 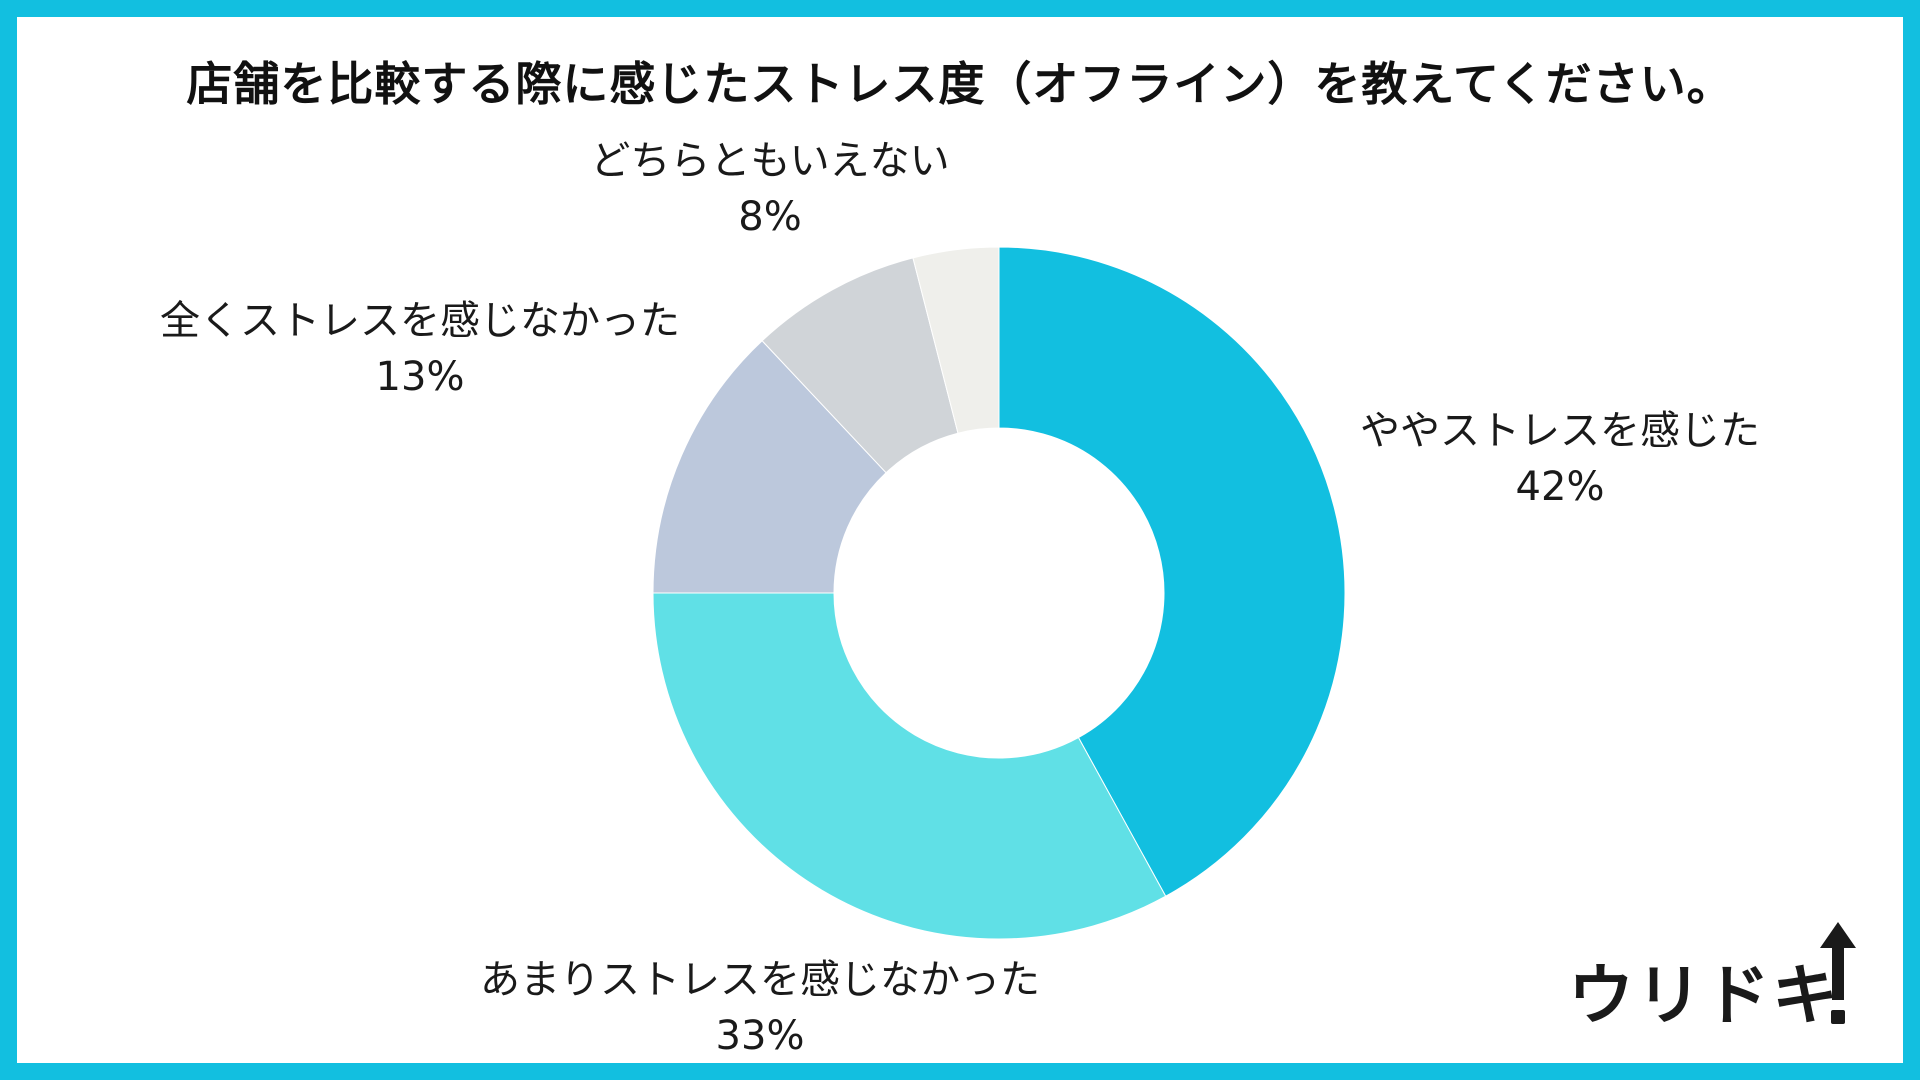 What do you see at coordinates (1838, 973) in the screenshot?
I see `up-arrow-icon` at bounding box center [1838, 973].